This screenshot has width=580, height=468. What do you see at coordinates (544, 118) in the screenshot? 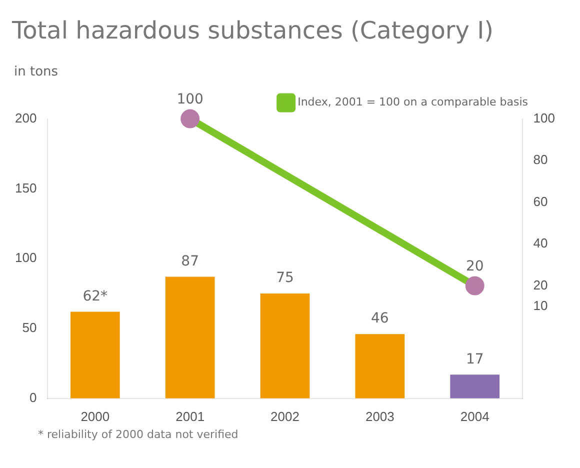
I see `y2-tick-label: 100` at bounding box center [544, 118].